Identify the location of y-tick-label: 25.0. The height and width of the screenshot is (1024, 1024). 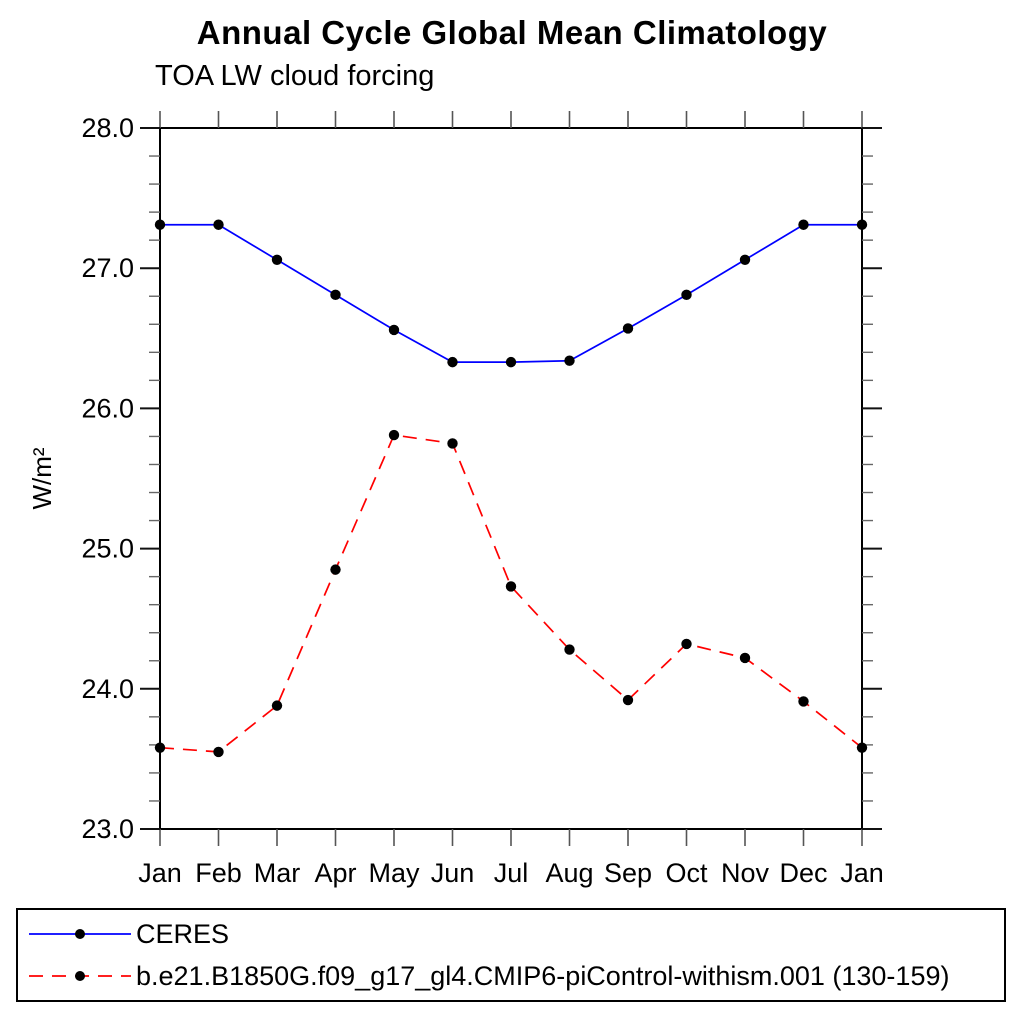
(107, 549).